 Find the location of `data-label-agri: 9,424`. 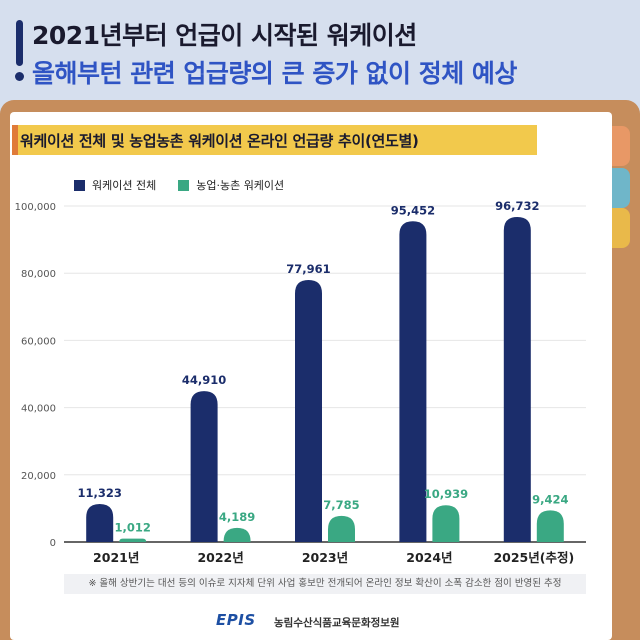

data-label-agri: 9,424 is located at coordinates (550, 499).